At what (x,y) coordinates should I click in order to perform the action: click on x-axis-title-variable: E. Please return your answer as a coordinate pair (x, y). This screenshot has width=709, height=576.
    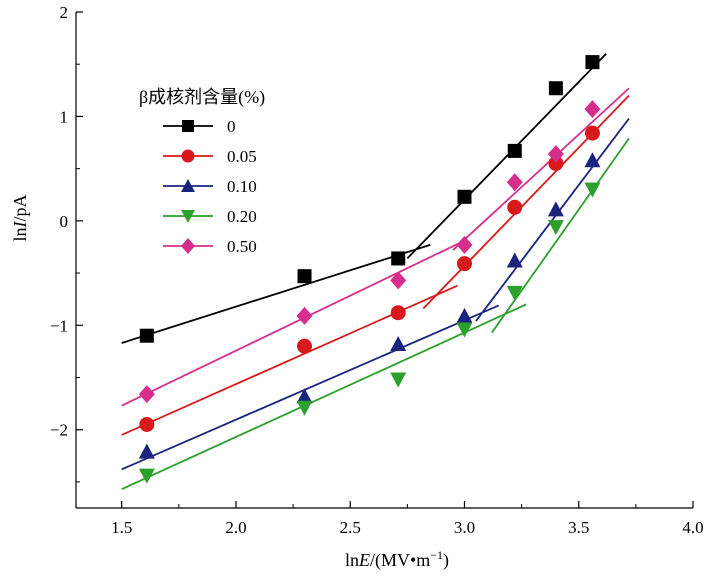
    Looking at the image, I should click on (364, 560).